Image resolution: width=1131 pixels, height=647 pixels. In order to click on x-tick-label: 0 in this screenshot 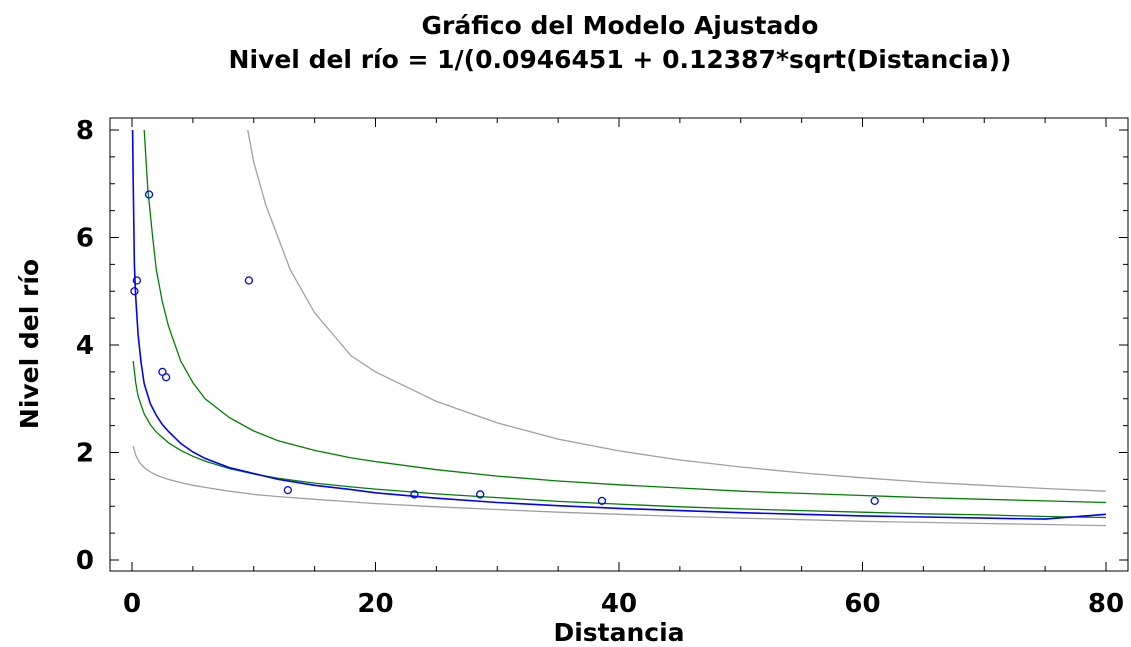, I will do `click(132, 604)`.